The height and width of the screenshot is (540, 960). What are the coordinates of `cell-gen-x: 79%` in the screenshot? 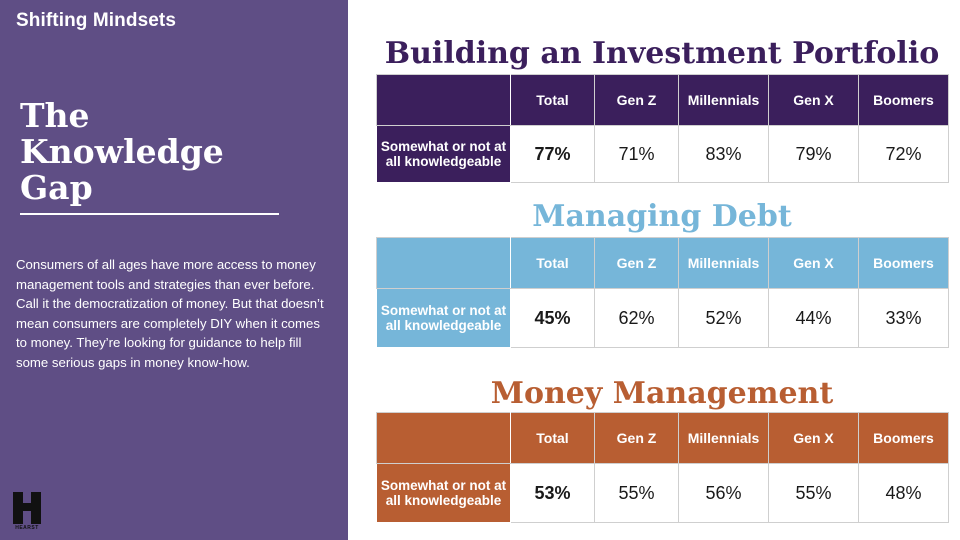 It's located at (813, 154).